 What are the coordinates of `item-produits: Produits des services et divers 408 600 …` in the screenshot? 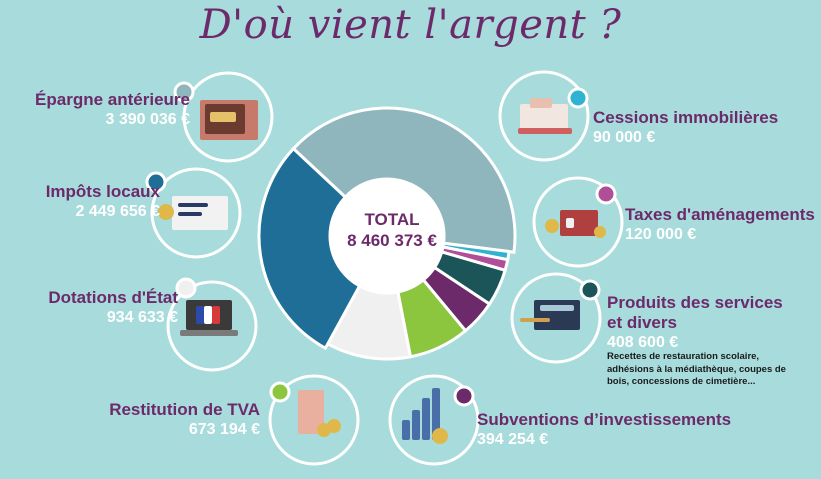 It's located at (695, 322).